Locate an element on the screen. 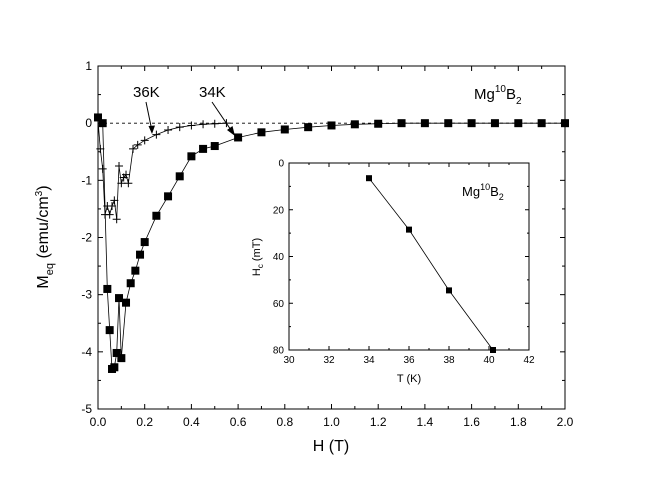 The image size is (654, 499). main-x-tick-label: 0.6 is located at coordinates (238, 422).